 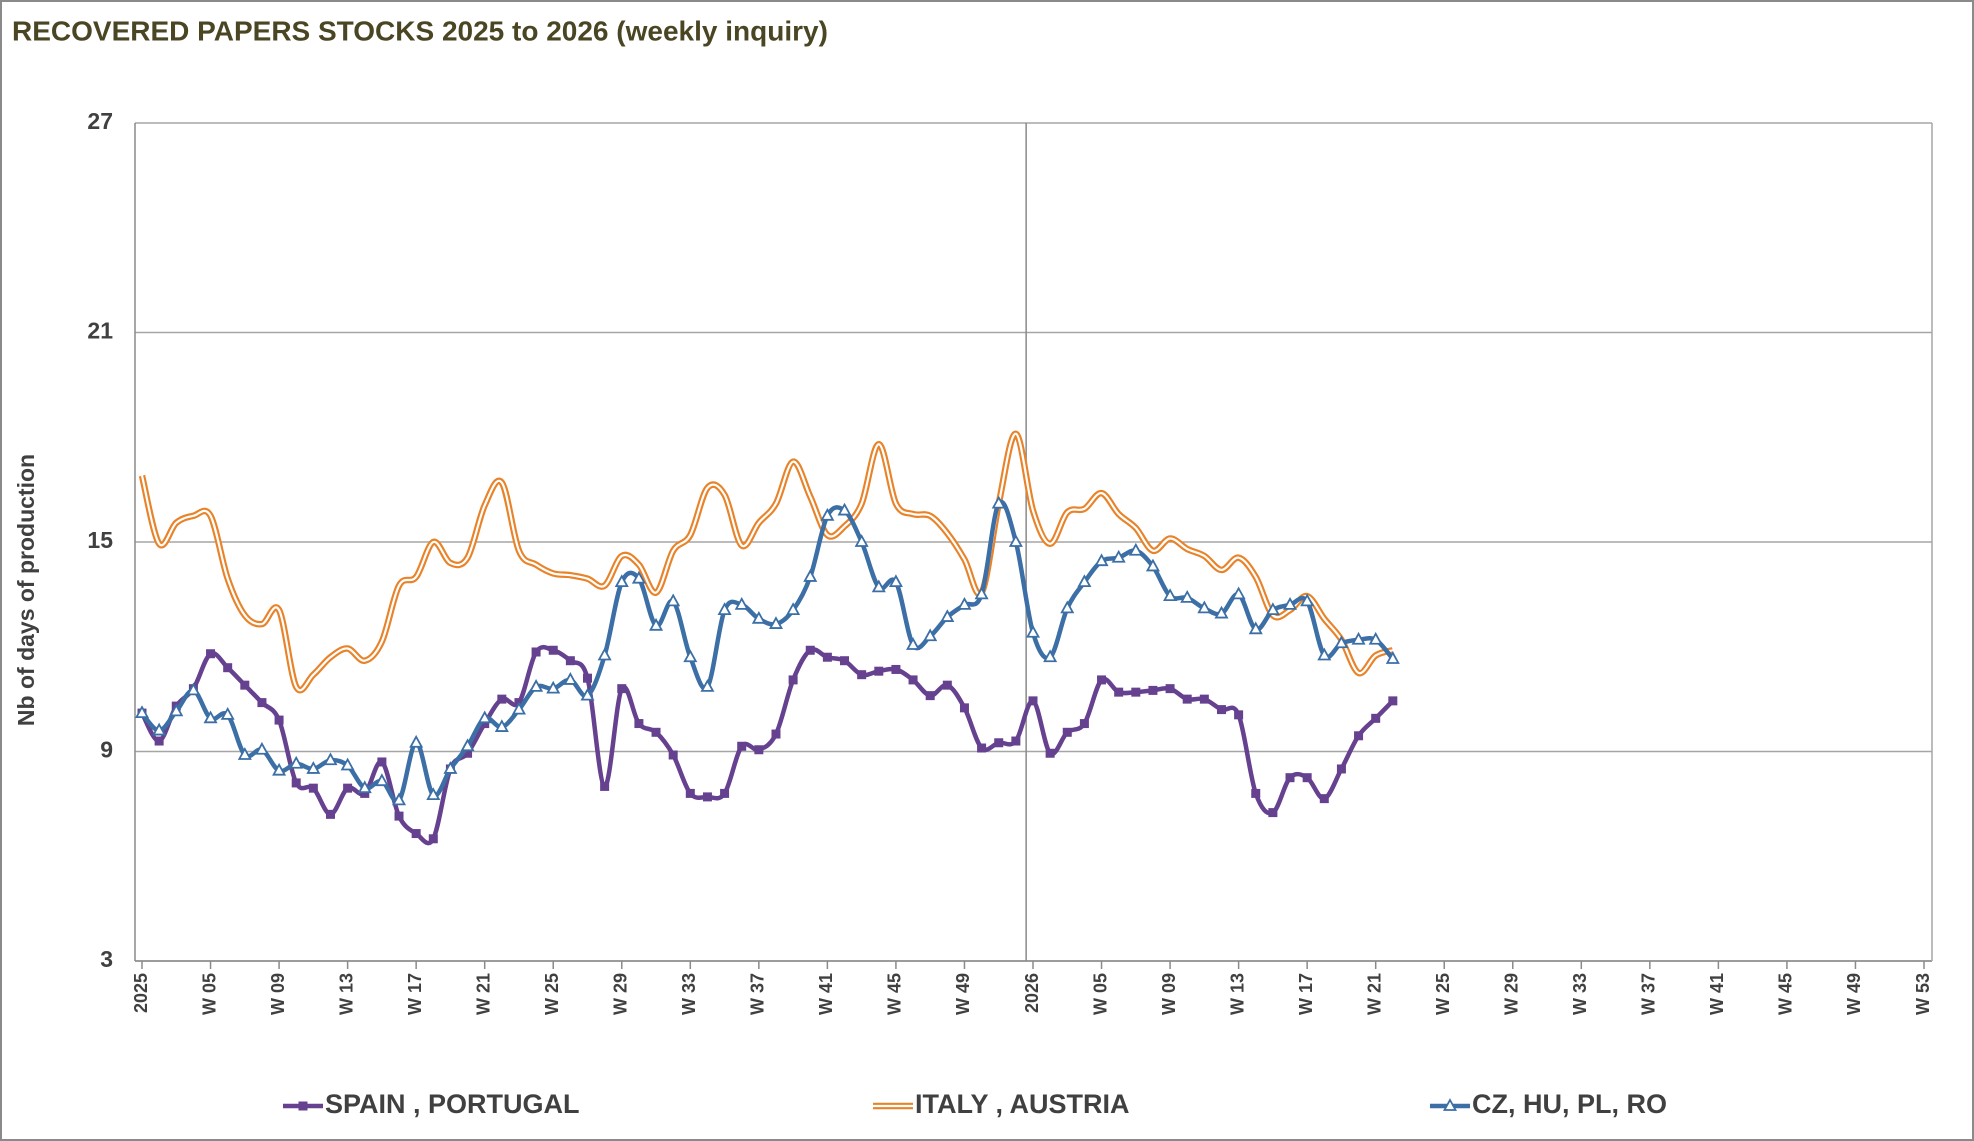 What do you see at coordinates (1306, 994) in the screenshot?
I see `x-tick-label: W 17` at bounding box center [1306, 994].